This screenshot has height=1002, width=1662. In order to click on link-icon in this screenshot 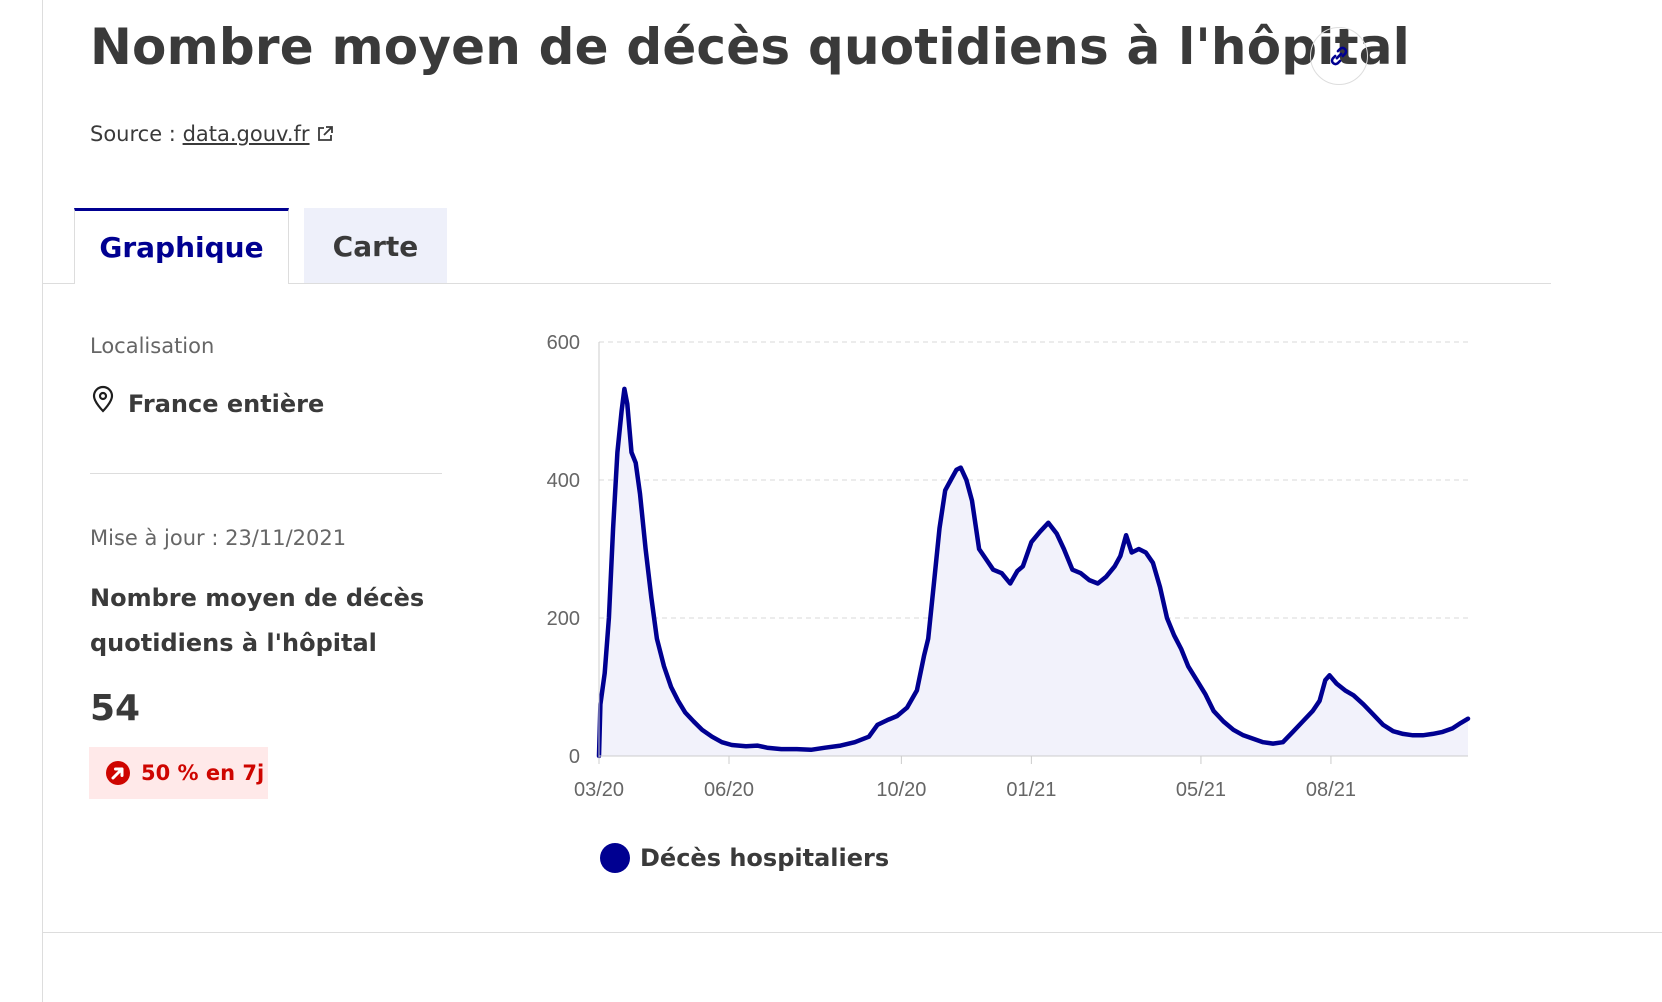, I will do `click(1339, 56)`.